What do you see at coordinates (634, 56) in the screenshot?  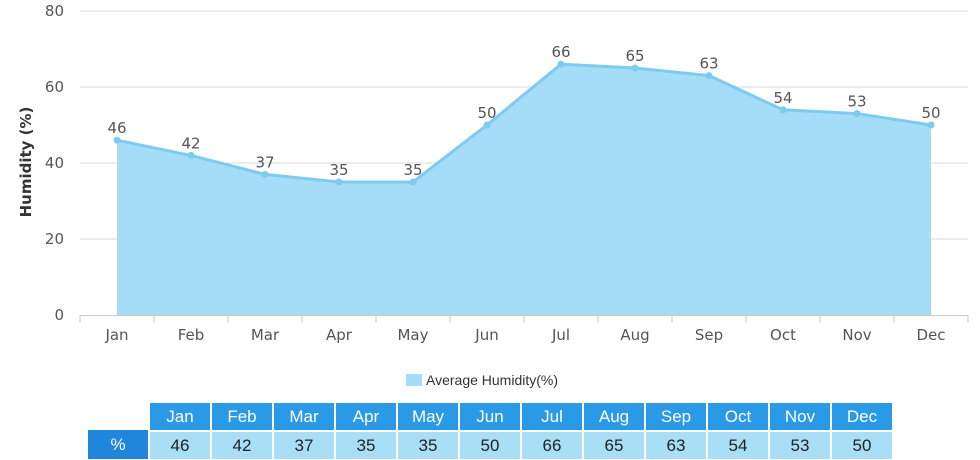 I see `data-label: 65` at bounding box center [634, 56].